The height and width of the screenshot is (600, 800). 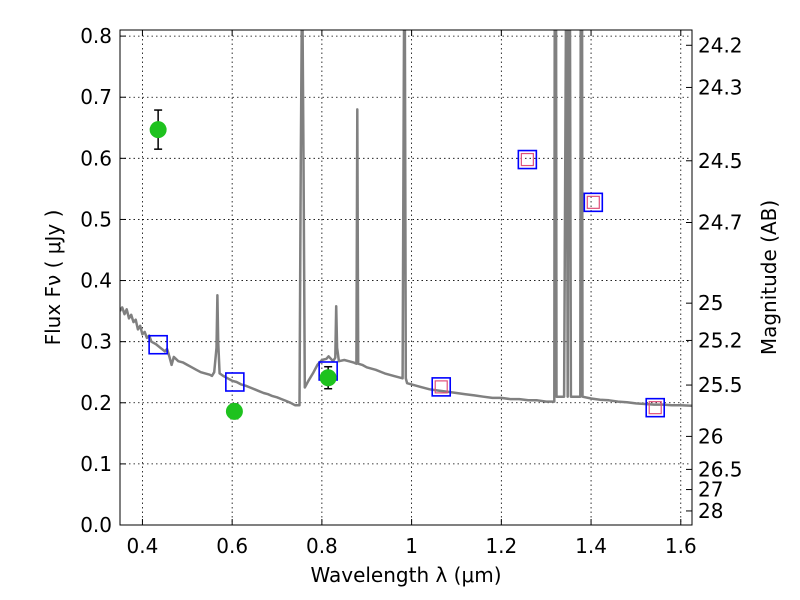 I want to click on magnitude-tick-label: 24.3, so click(x=720, y=87).